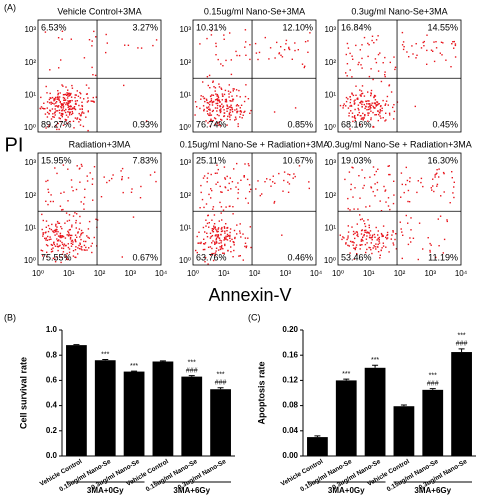  Describe the element at coordinates (356, 160) in the screenshot. I see `quadrant-label: 19.03%` at that location.